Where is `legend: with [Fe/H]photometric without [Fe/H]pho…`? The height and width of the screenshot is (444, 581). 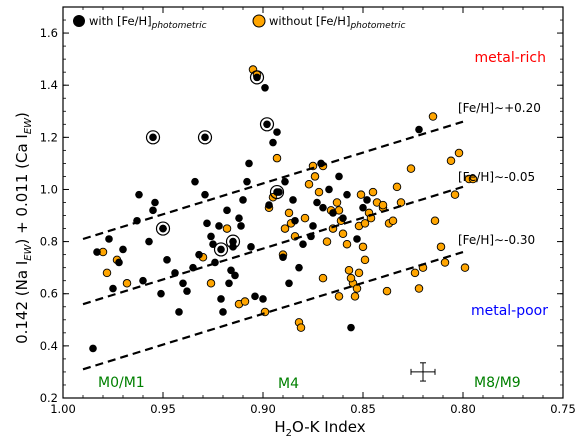
legend: with [Fe/H]photometric without [Fe/H]pho… is located at coordinates (239, 22).